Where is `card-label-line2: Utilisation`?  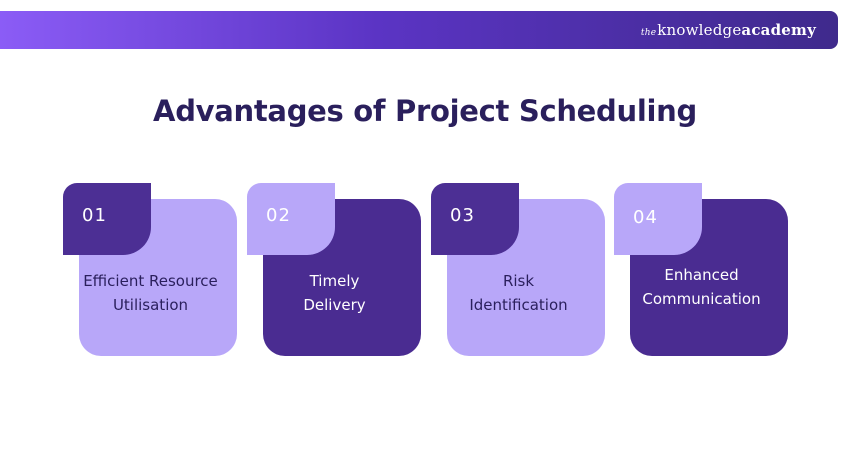
card-label-line2: Utilisation is located at coordinates (150, 305).